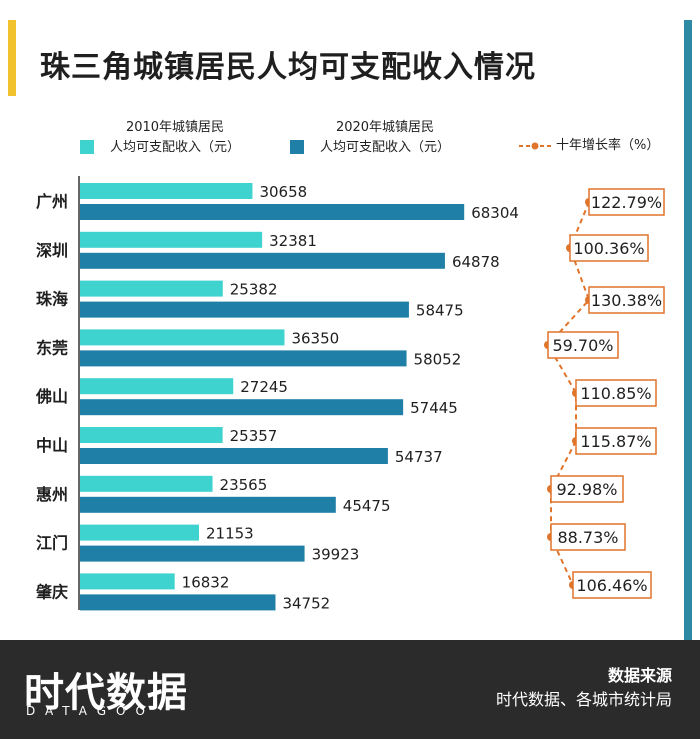 The height and width of the screenshot is (739, 700). I want to click on brand-subtitle: DATAGOO, so click(90, 711).